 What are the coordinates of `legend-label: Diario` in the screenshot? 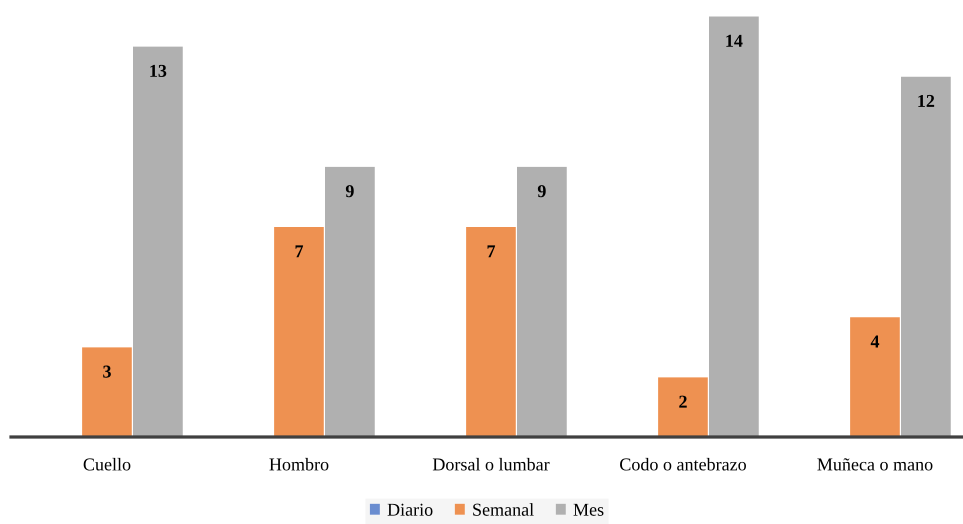 It's located at (410, 510).